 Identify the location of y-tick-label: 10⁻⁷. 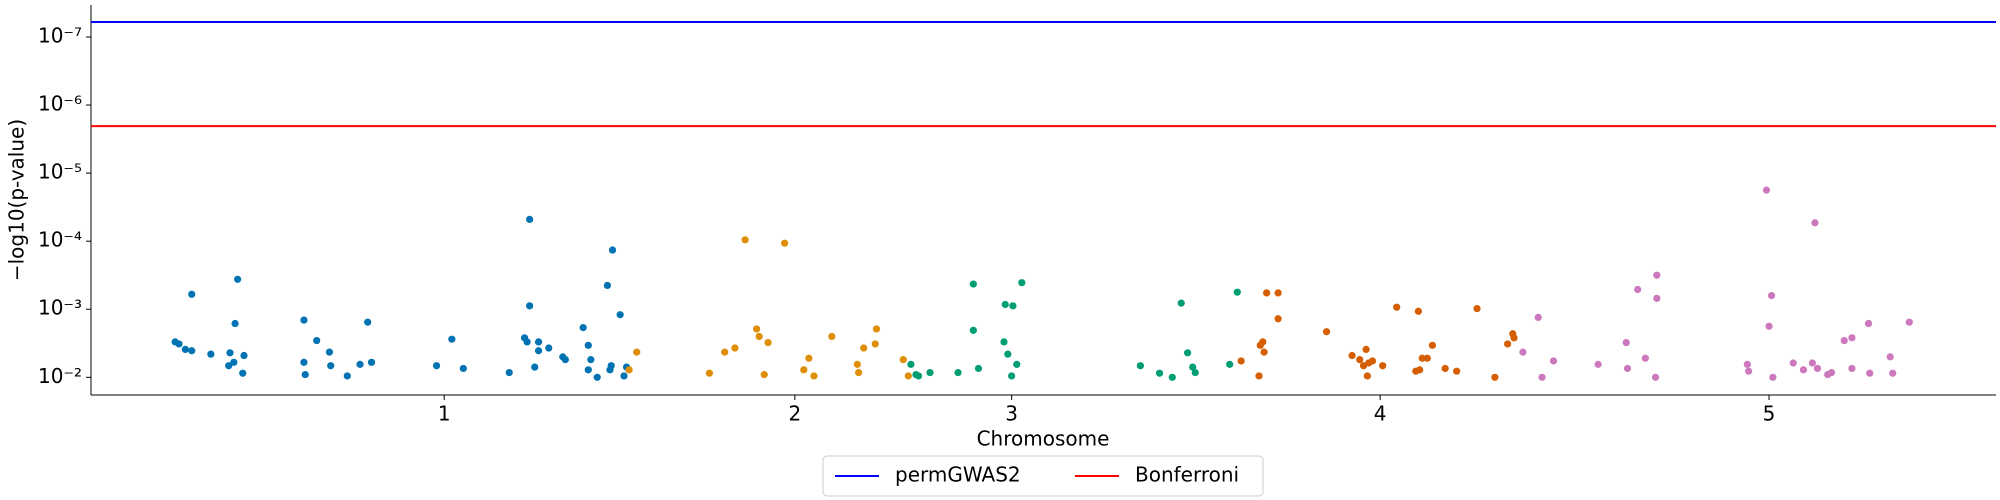
(60, 35).